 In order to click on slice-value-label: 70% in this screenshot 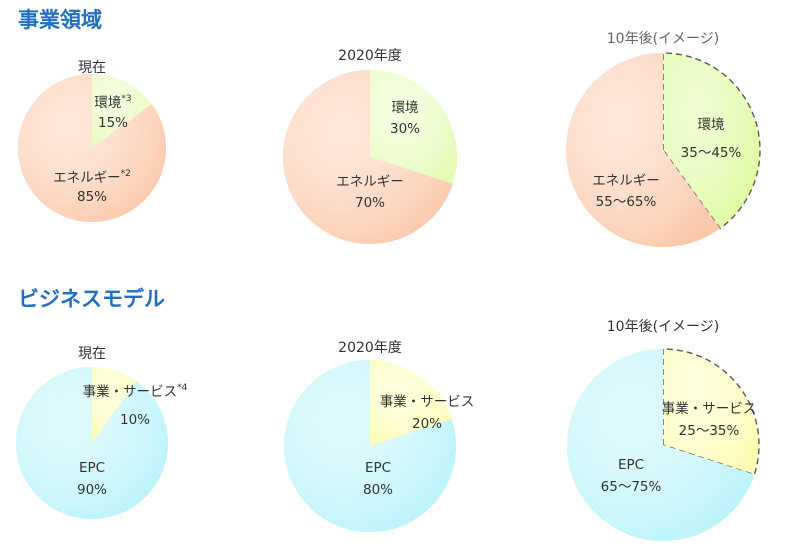, I will do `click(370, 203)`.